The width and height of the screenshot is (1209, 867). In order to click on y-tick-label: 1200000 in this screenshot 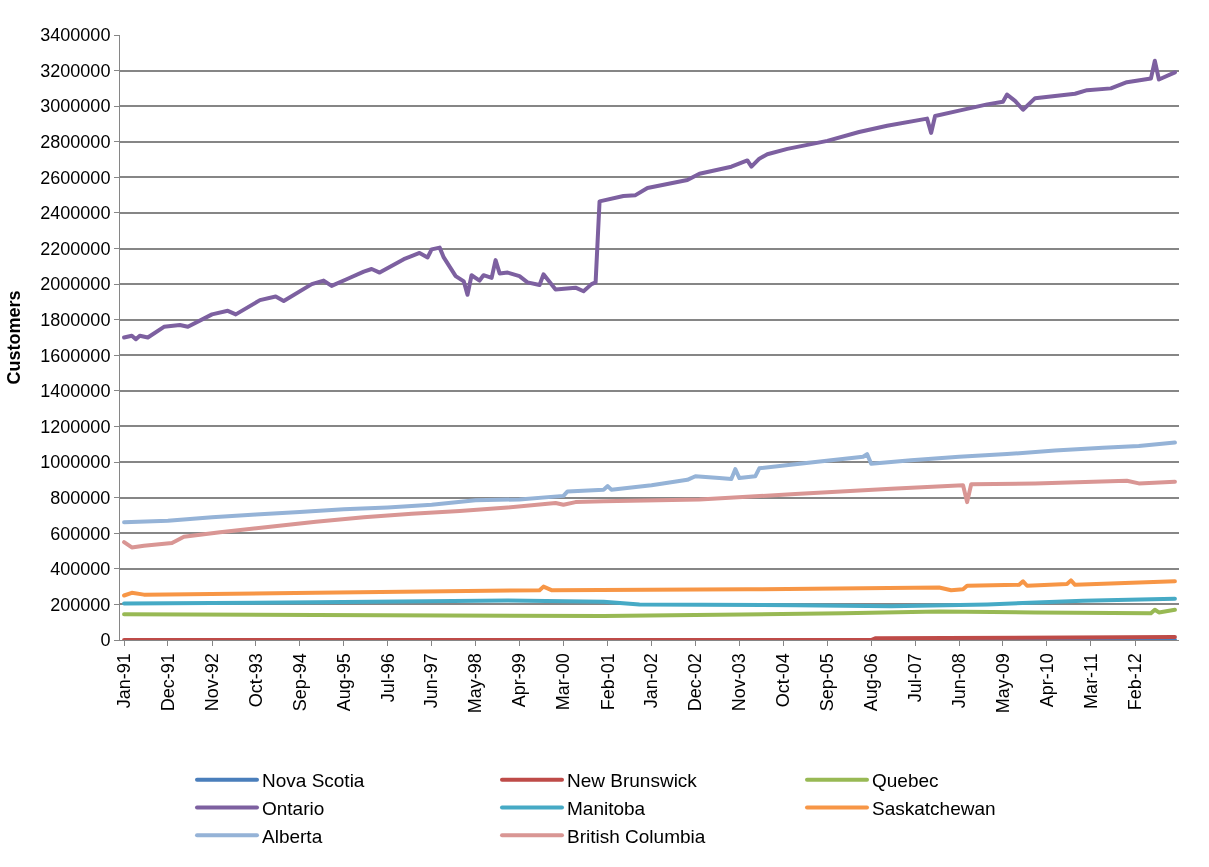, I will do `click(75, 426)`.